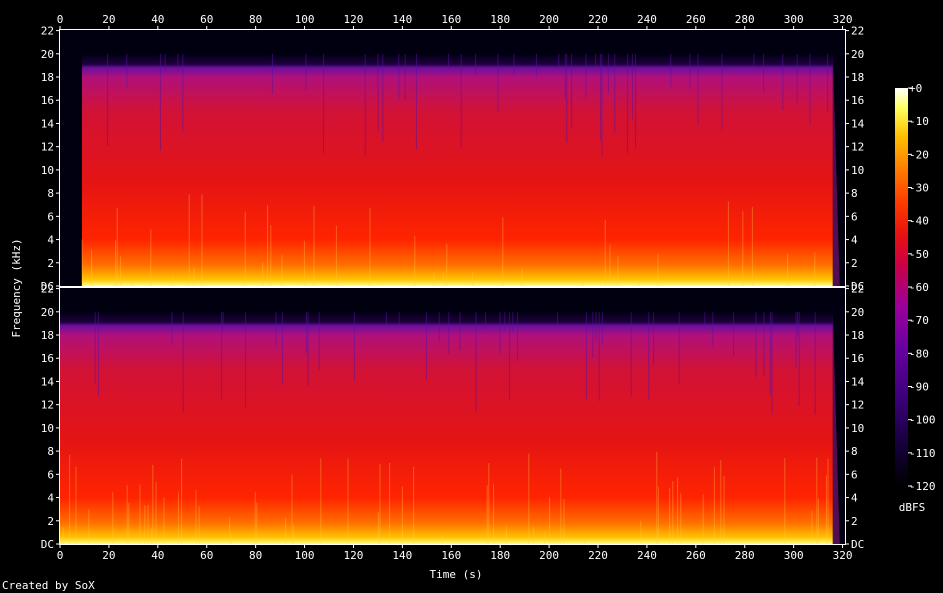 This screenshot has width=943, height=593. What do you see at coordinates (919, 188) in the screenshot?
I see `colorbar-tick-label: -30` at bounding box center [919, 188].